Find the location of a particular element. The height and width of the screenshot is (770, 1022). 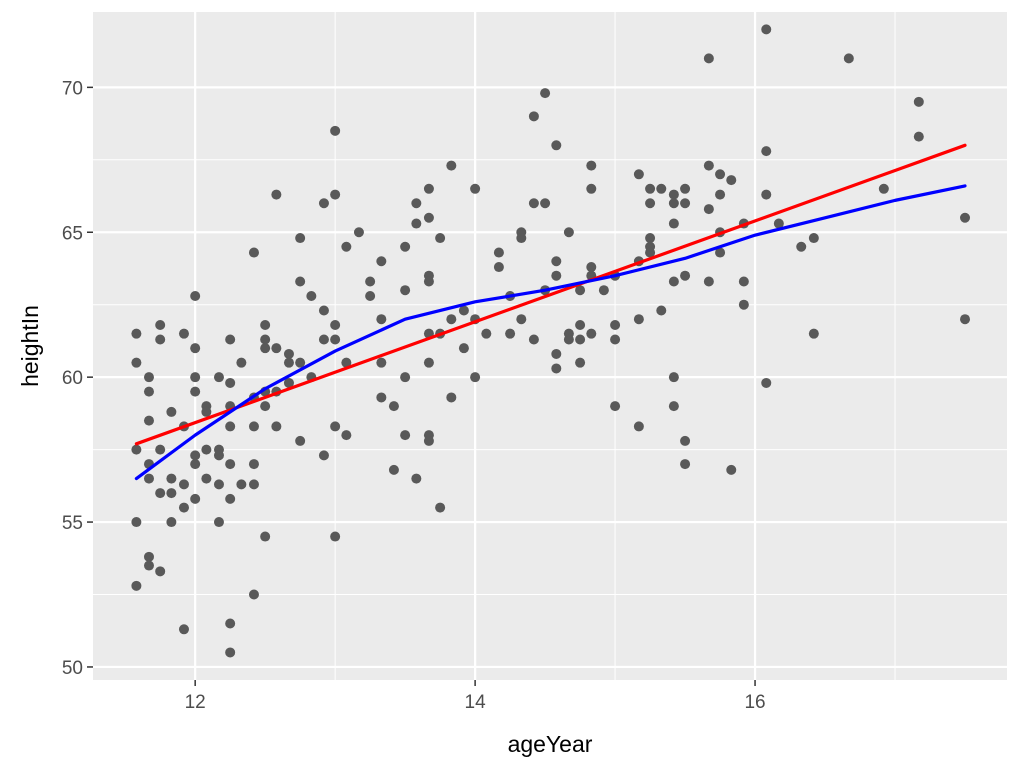

y-tick-label: 65 is located at coordinates (72, 233).